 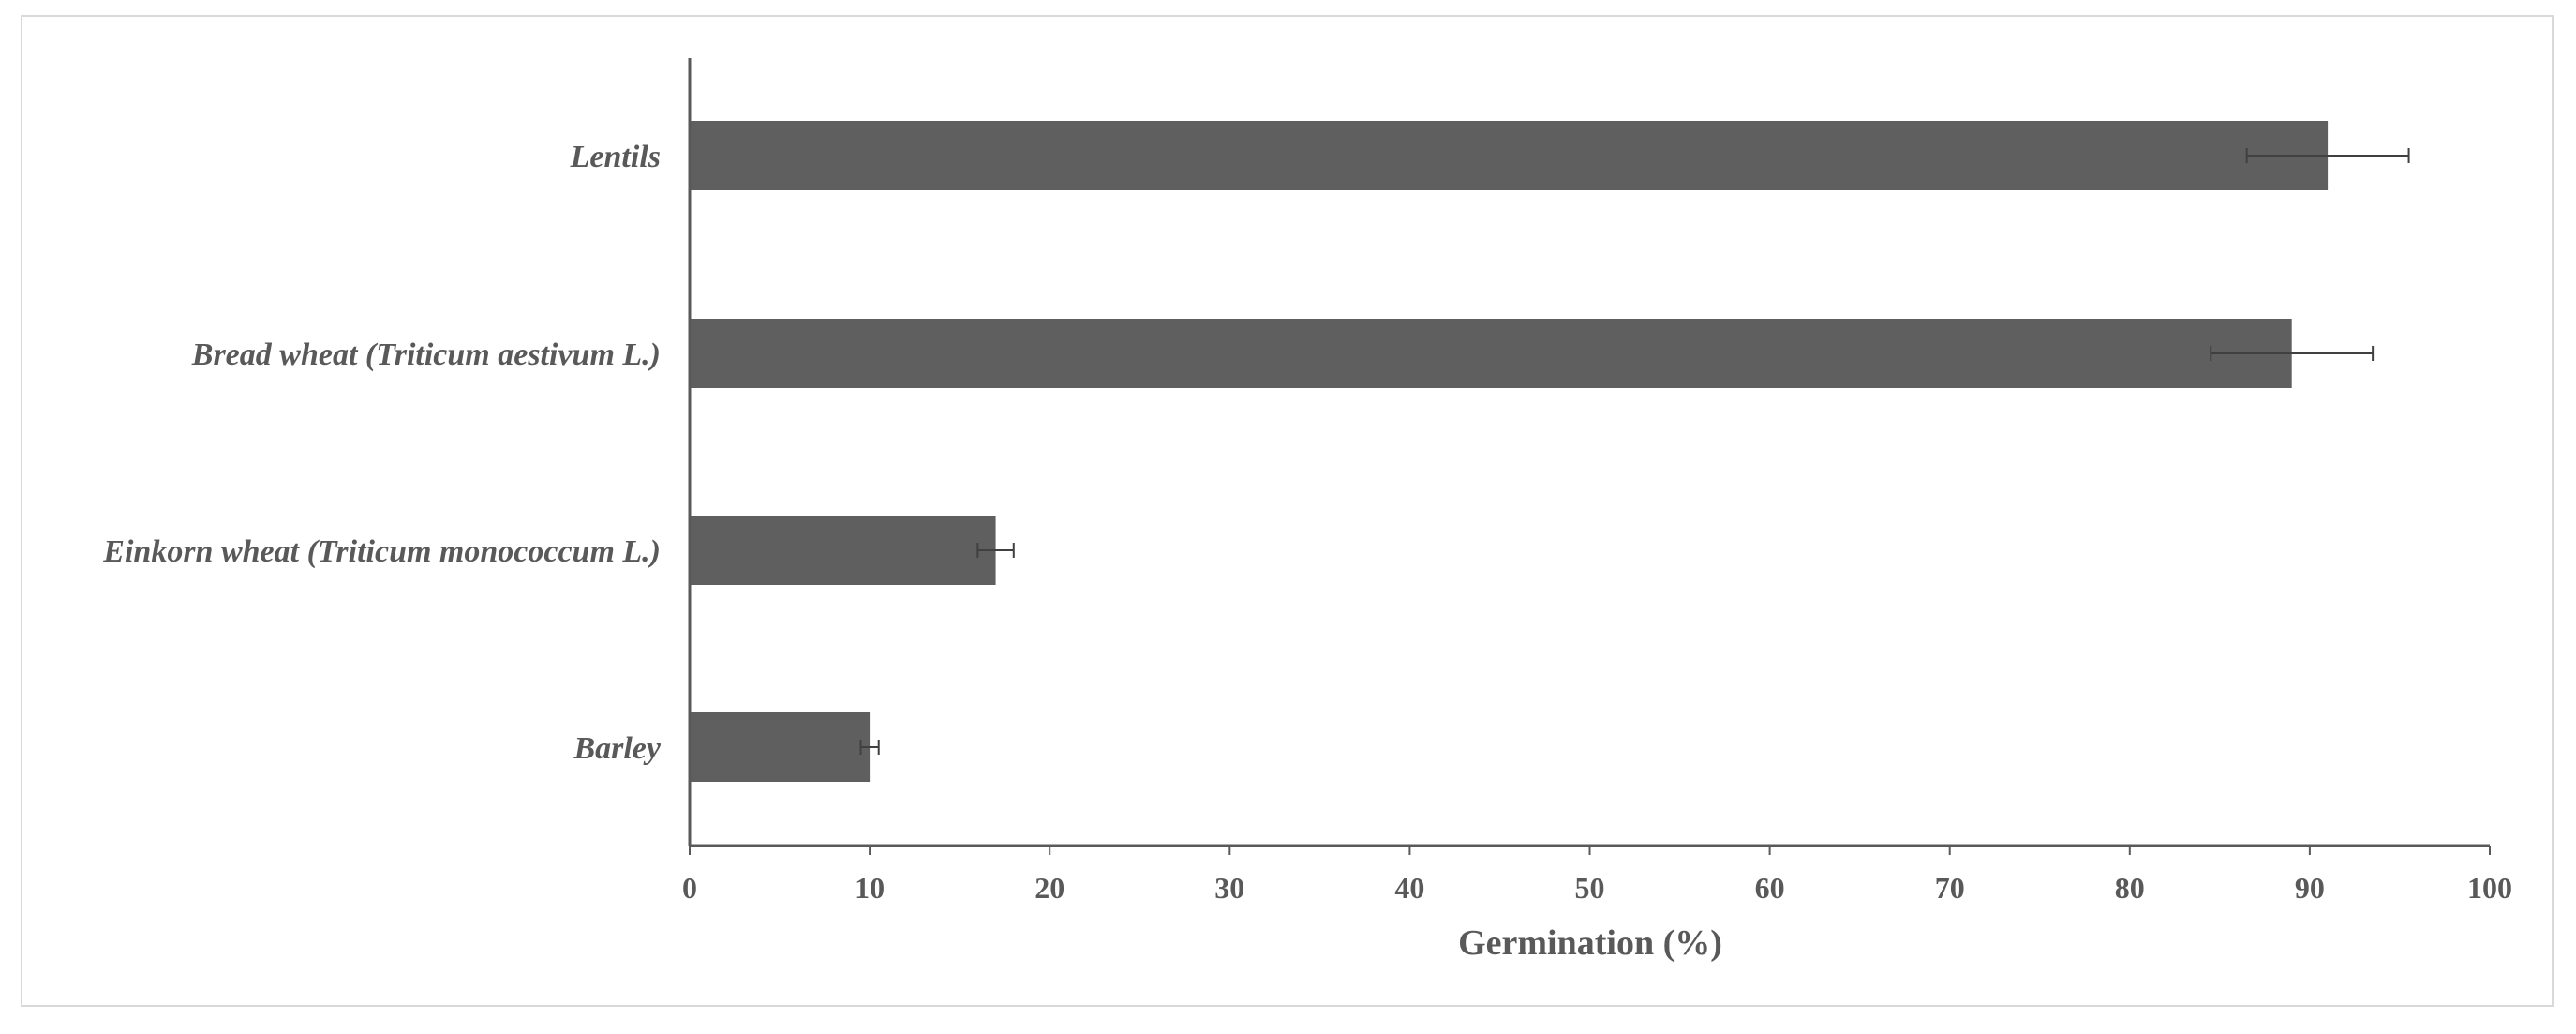 I want to click on x-tick-label-50: 50, so click(x=1590, y=888).